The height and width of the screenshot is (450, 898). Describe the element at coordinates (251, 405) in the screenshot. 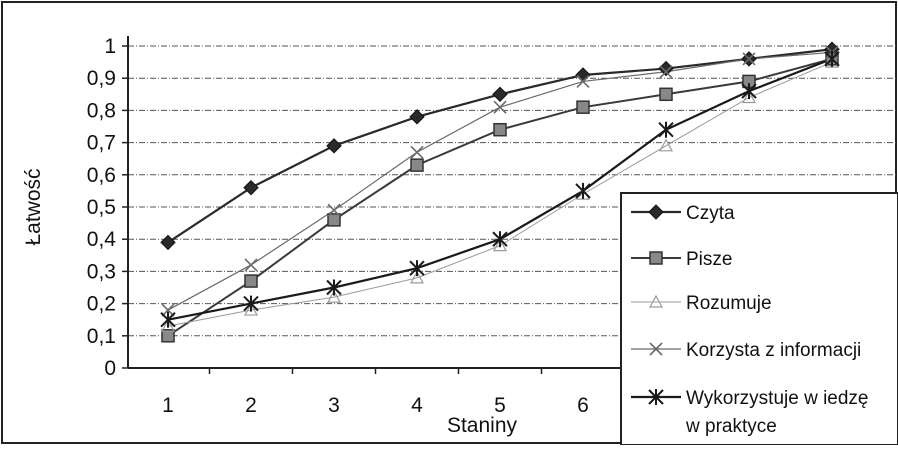

I see `x-tick-label: 2` at that location.